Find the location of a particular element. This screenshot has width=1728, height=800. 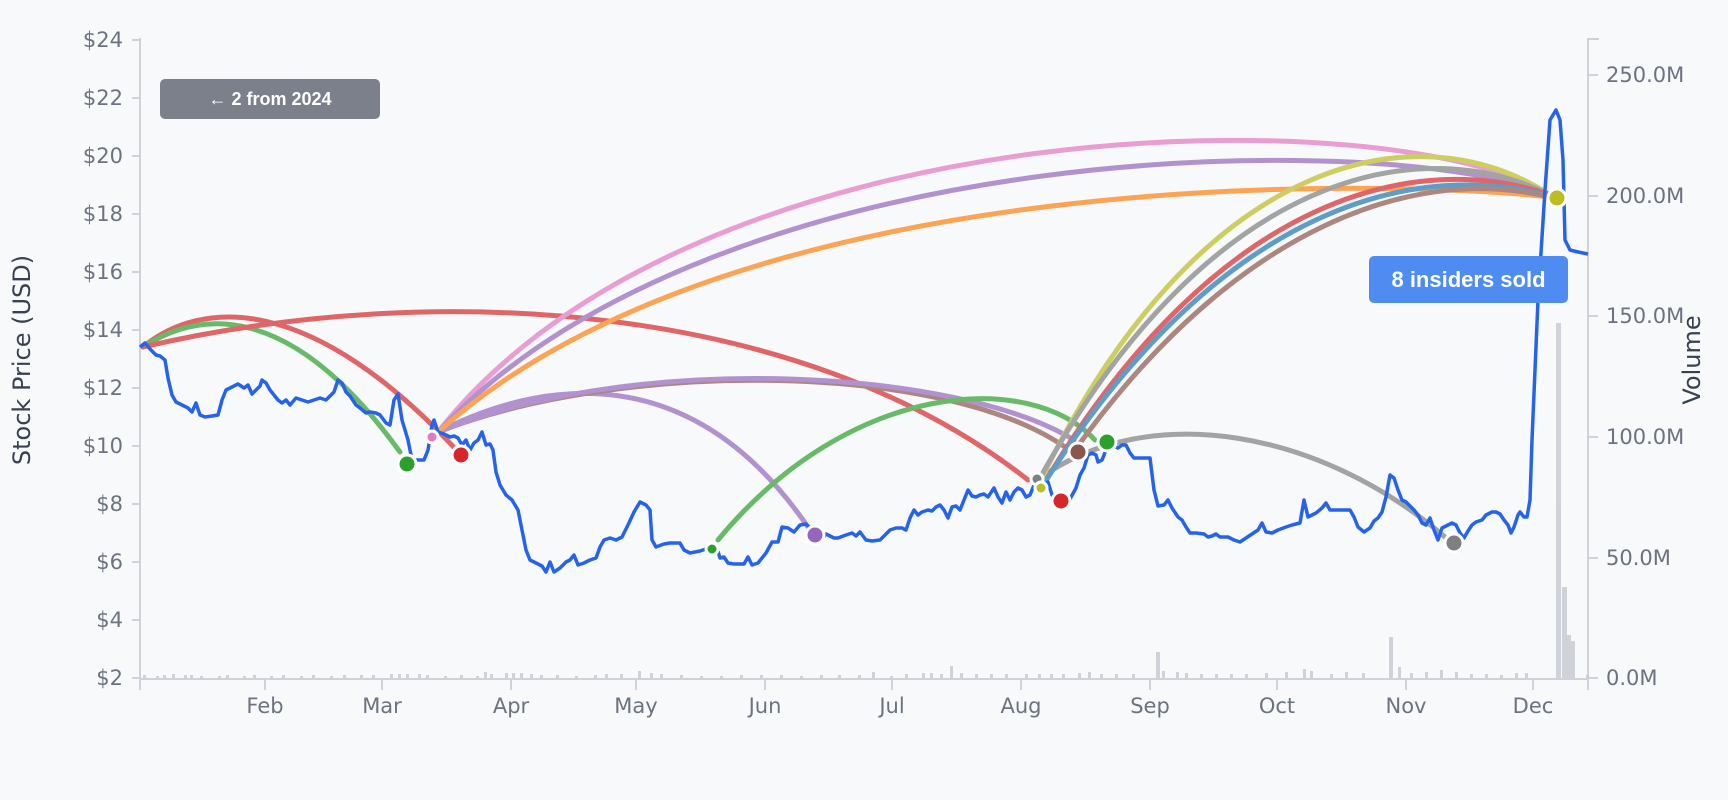

marker-mar-pink is located at coordinates (432, 437).